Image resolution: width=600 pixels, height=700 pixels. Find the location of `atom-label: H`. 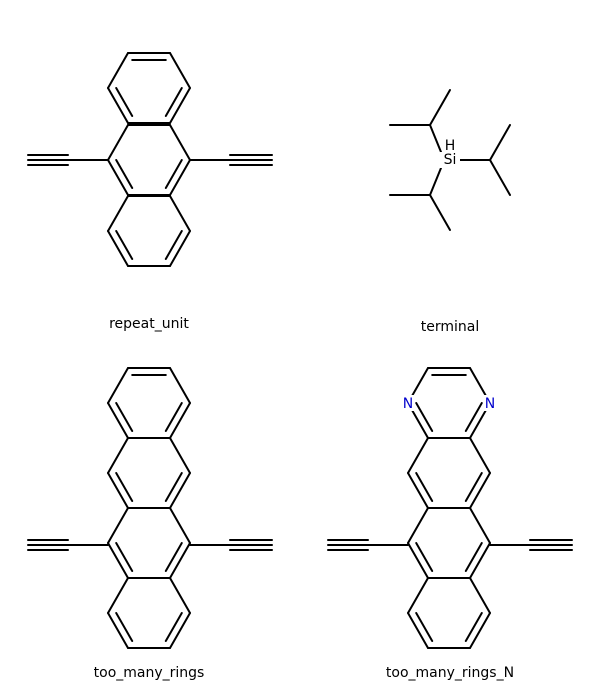

atom-label: H is located at coordinates (450, 146).